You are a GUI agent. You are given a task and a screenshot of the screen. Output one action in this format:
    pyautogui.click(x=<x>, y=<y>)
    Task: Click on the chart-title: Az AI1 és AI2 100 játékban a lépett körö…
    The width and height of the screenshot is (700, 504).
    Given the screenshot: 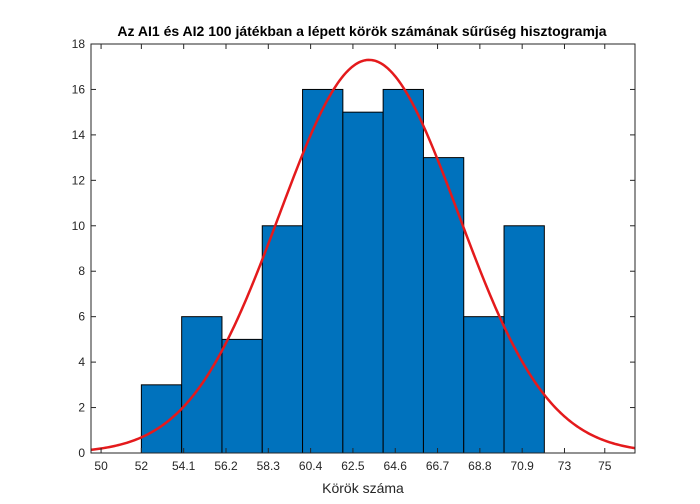 What is the action you would take?
    pyautogui.click(x=361, y=31)
    